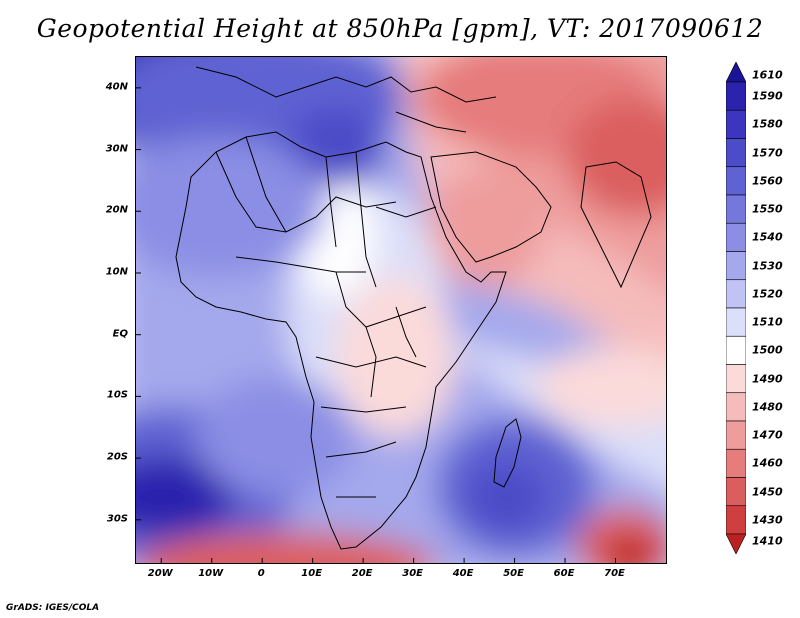 The height and width of the screenshot is (618, 800). What do you see at coordinates (412, 573) in the screenshot?
I see `lon-label-30e: 30E` at bounding box center [412, 573].